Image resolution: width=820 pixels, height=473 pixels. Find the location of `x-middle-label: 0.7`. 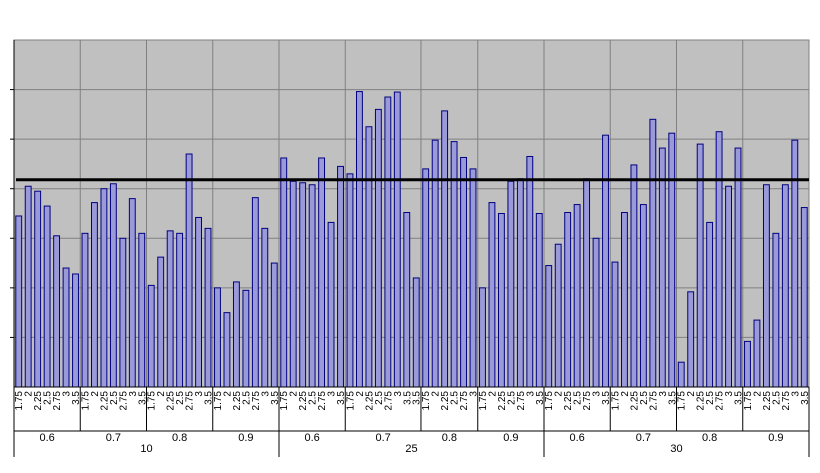

x-middle-label: 0.7 is located at coordinates (382, 438).